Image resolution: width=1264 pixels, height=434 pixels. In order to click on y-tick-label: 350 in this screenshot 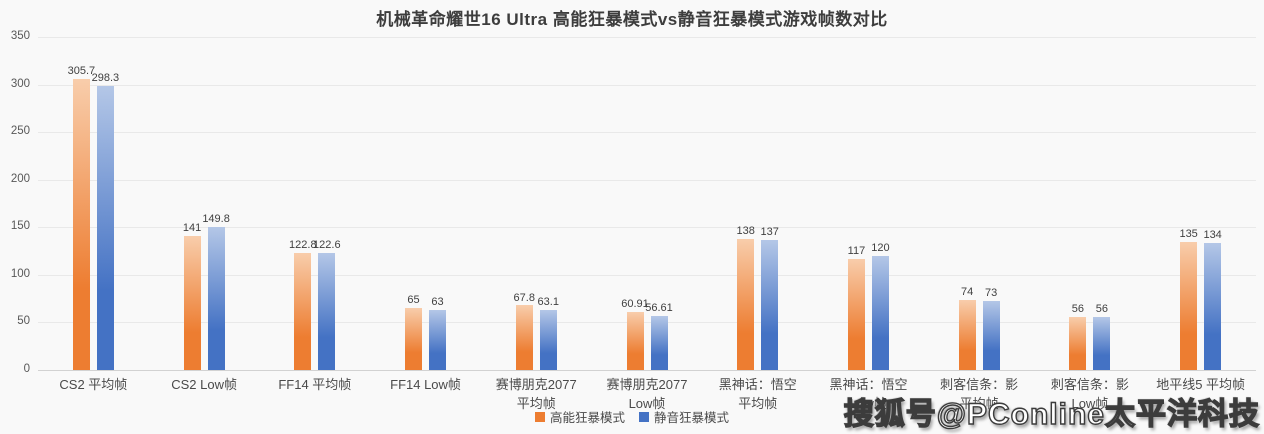, I will do `click(20, 36)`.